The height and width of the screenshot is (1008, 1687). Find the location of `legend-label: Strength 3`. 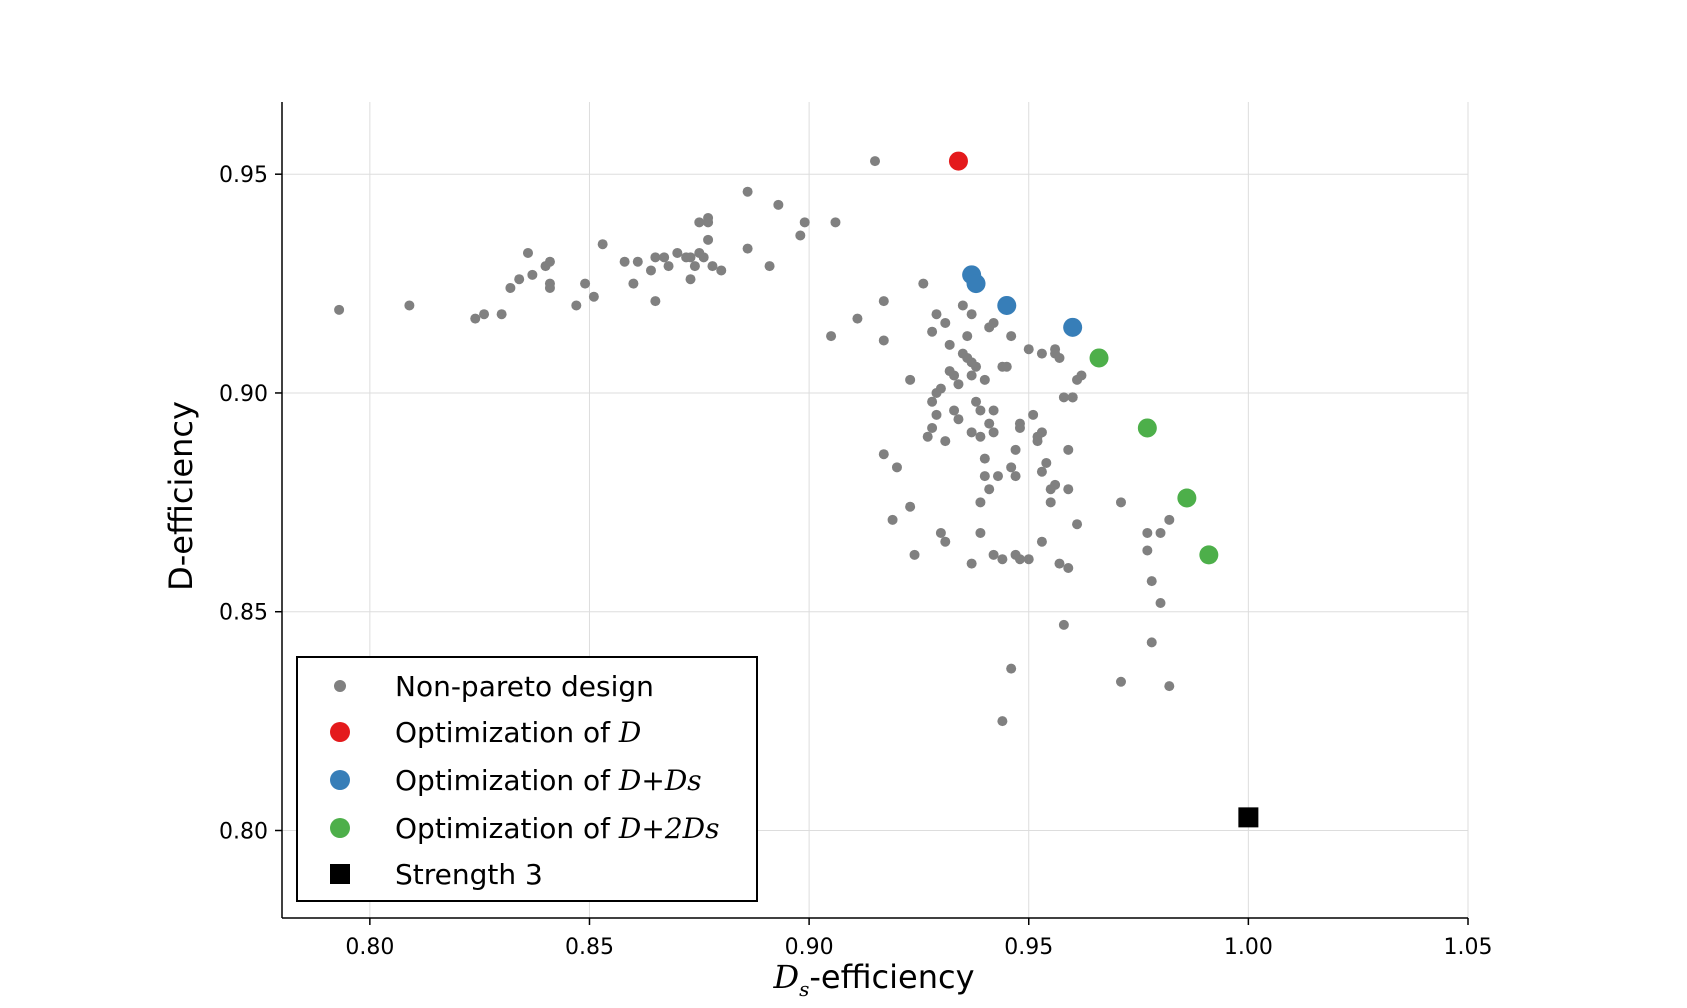

legend-label: Strength 3 is located at coordinates (469, 874).